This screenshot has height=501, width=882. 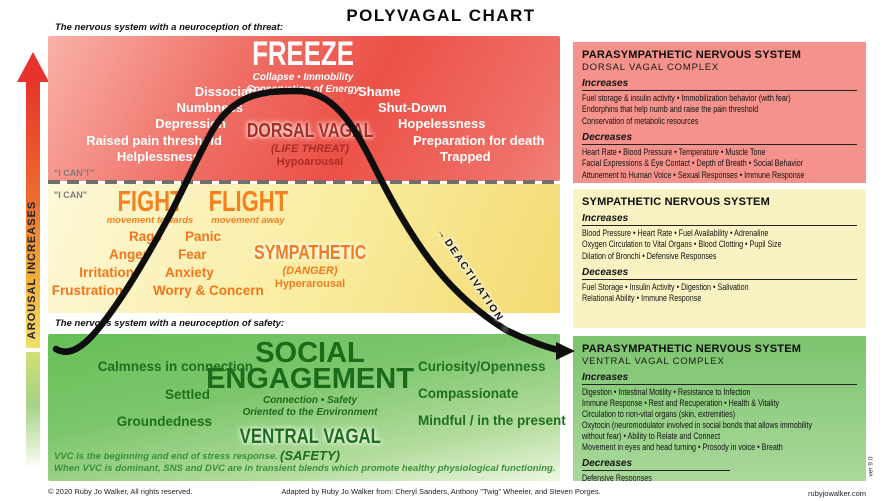 I want to click on fight-word: Rage, so click(x=145, y=236).